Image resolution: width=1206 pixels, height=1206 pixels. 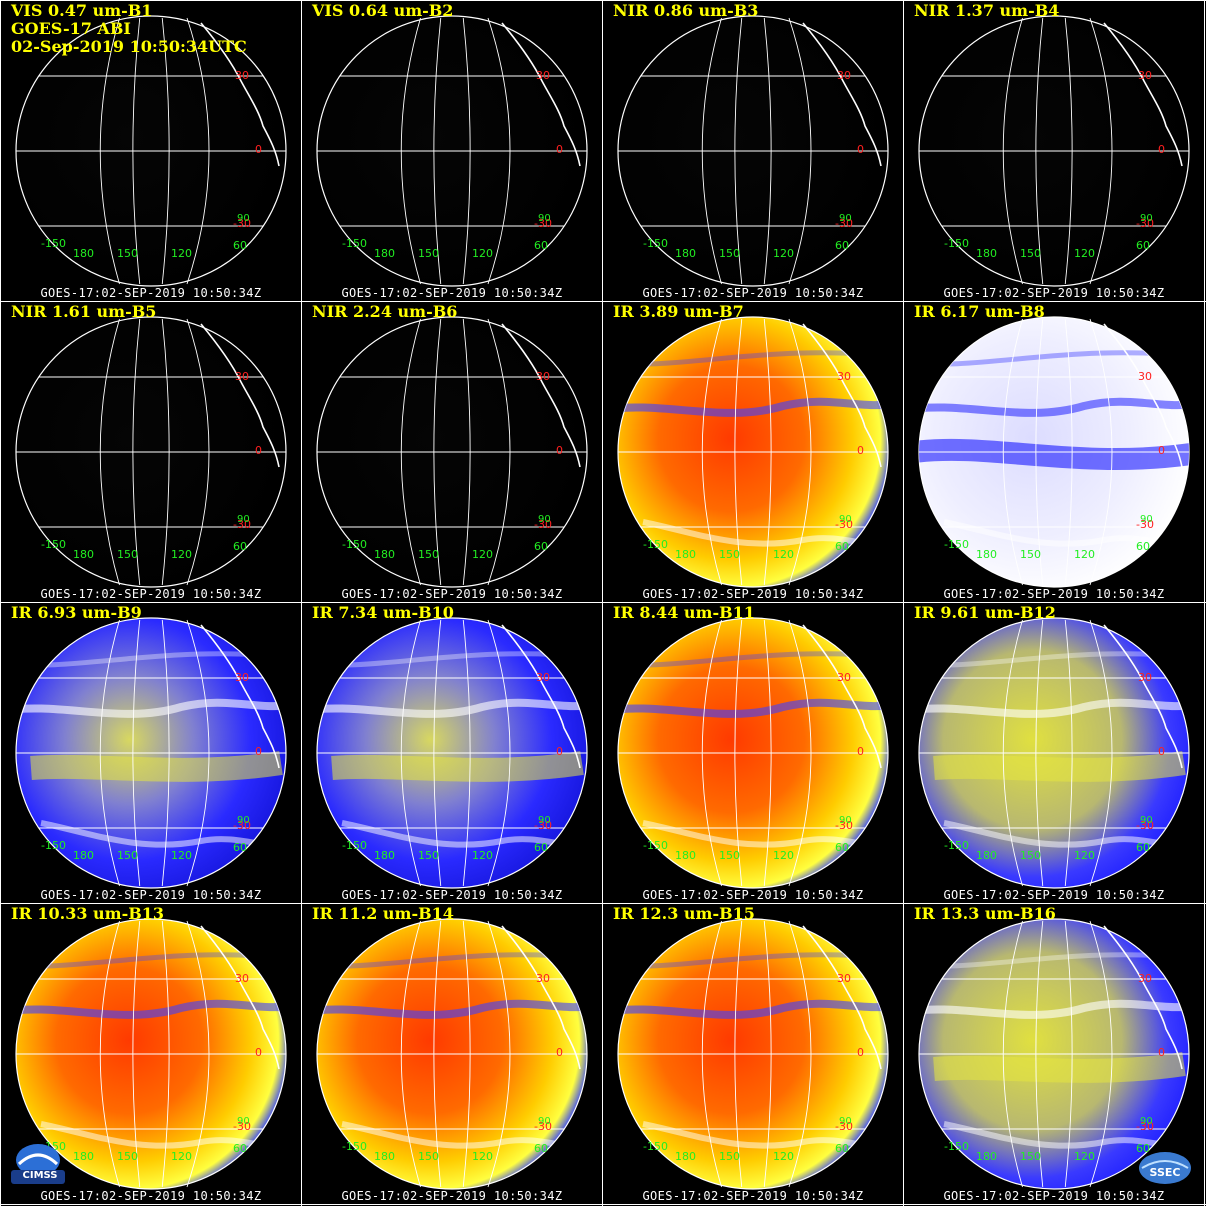 I want to click on band-label: IR 12.3 um-B15, so click(x=684, y=913).